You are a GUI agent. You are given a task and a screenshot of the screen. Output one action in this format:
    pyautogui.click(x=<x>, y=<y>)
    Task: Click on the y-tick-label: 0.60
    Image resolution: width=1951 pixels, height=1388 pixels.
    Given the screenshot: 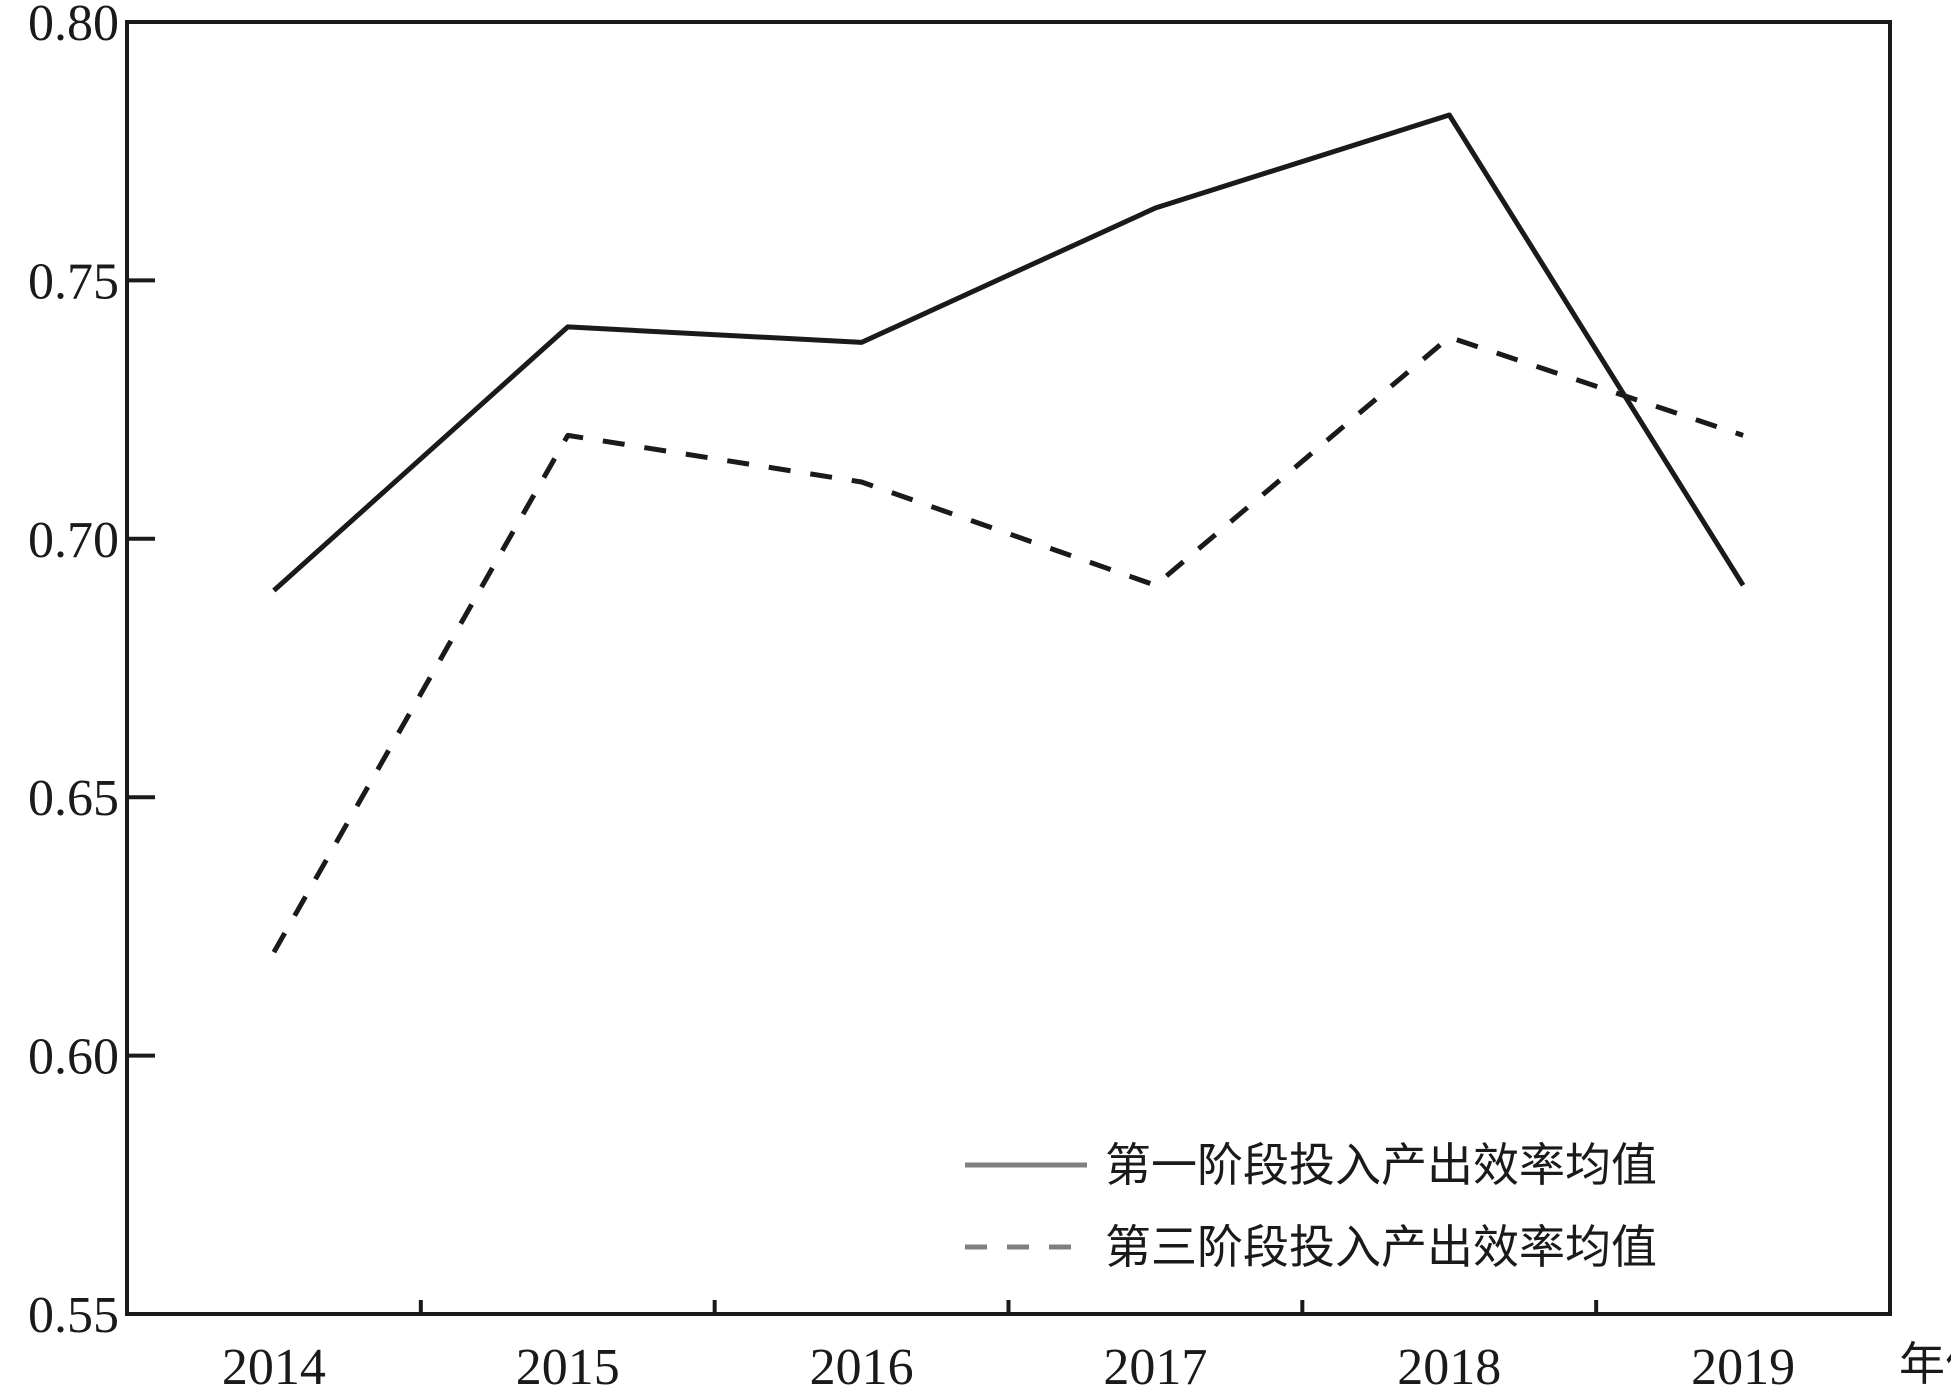 What is the action you would take?
    pyautogui.click(x=73, y=1057)
    